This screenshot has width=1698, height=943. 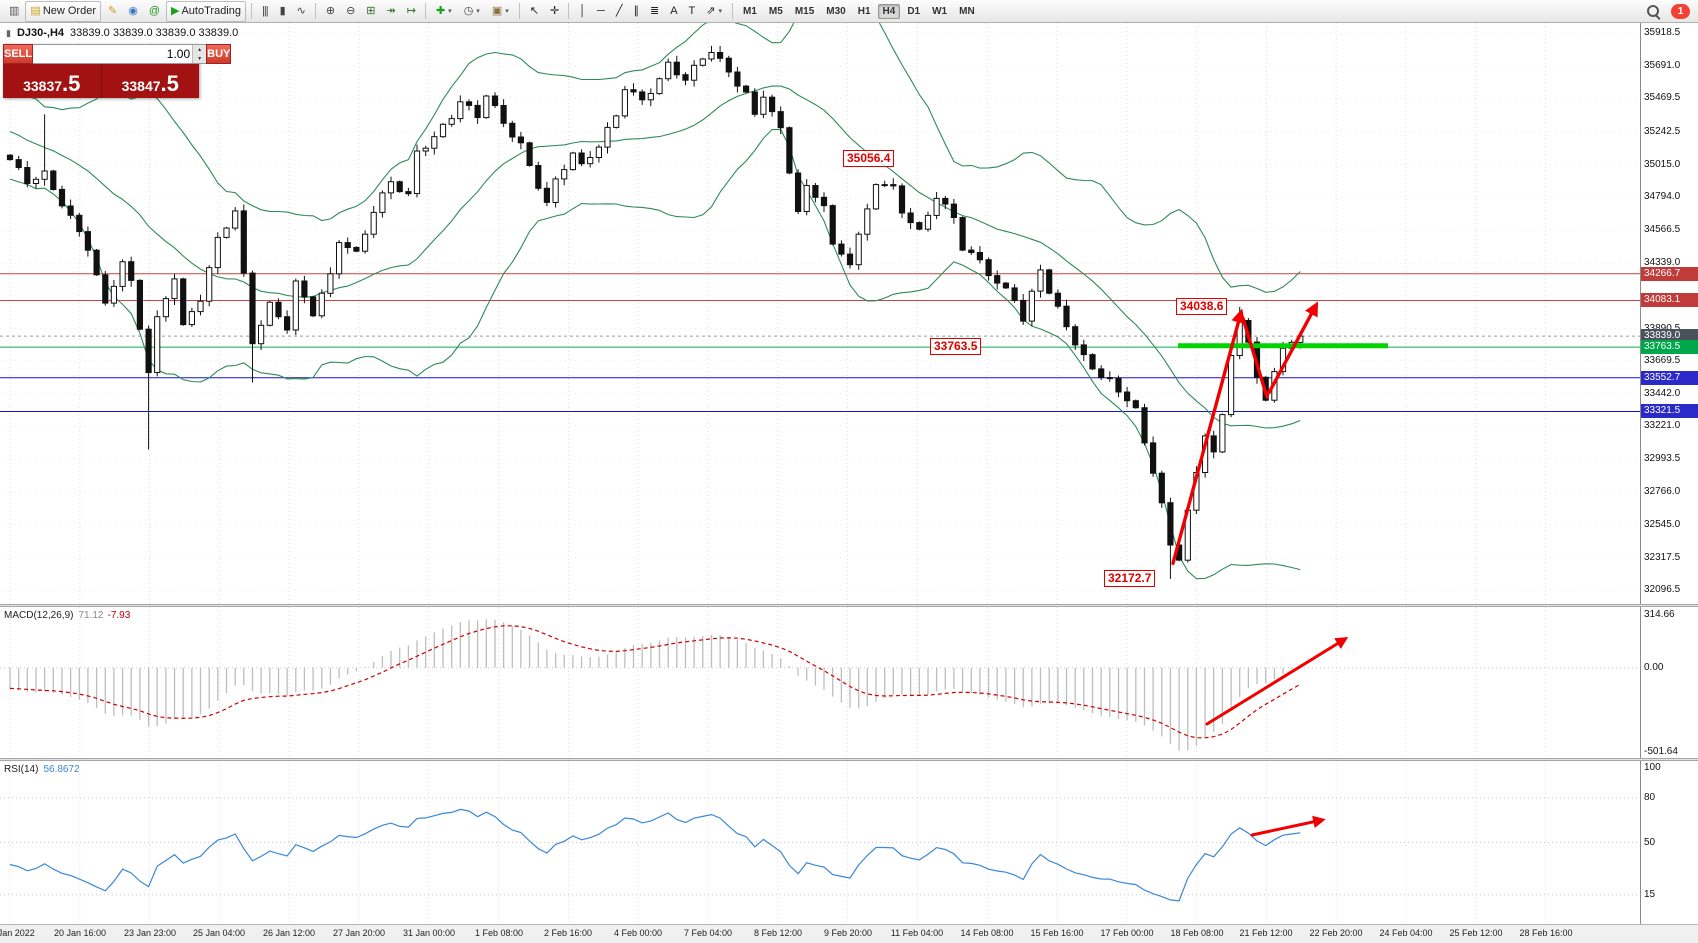 I want to click on timeframe-m30: M30, so click(x=836, y=11).